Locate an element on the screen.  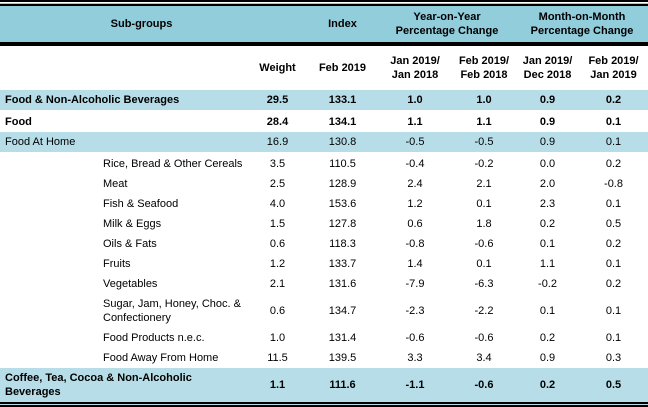
row-value: -2.3 is located at coordinates (415, 311).